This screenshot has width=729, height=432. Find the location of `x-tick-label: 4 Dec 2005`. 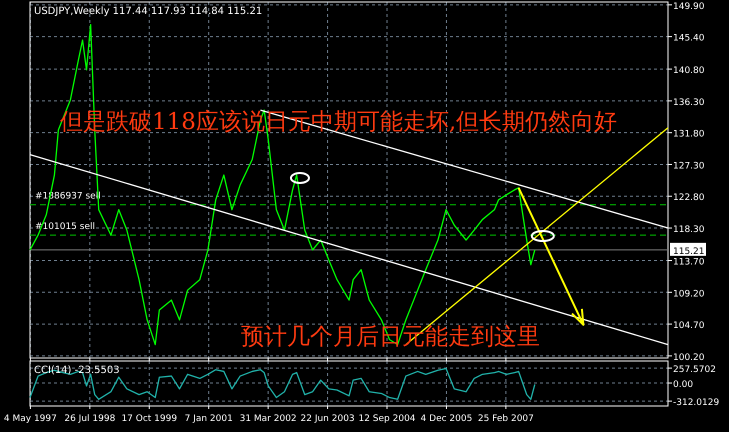

x-tick-label: 4 Dec 2005 is located at coordinates (446, 419).